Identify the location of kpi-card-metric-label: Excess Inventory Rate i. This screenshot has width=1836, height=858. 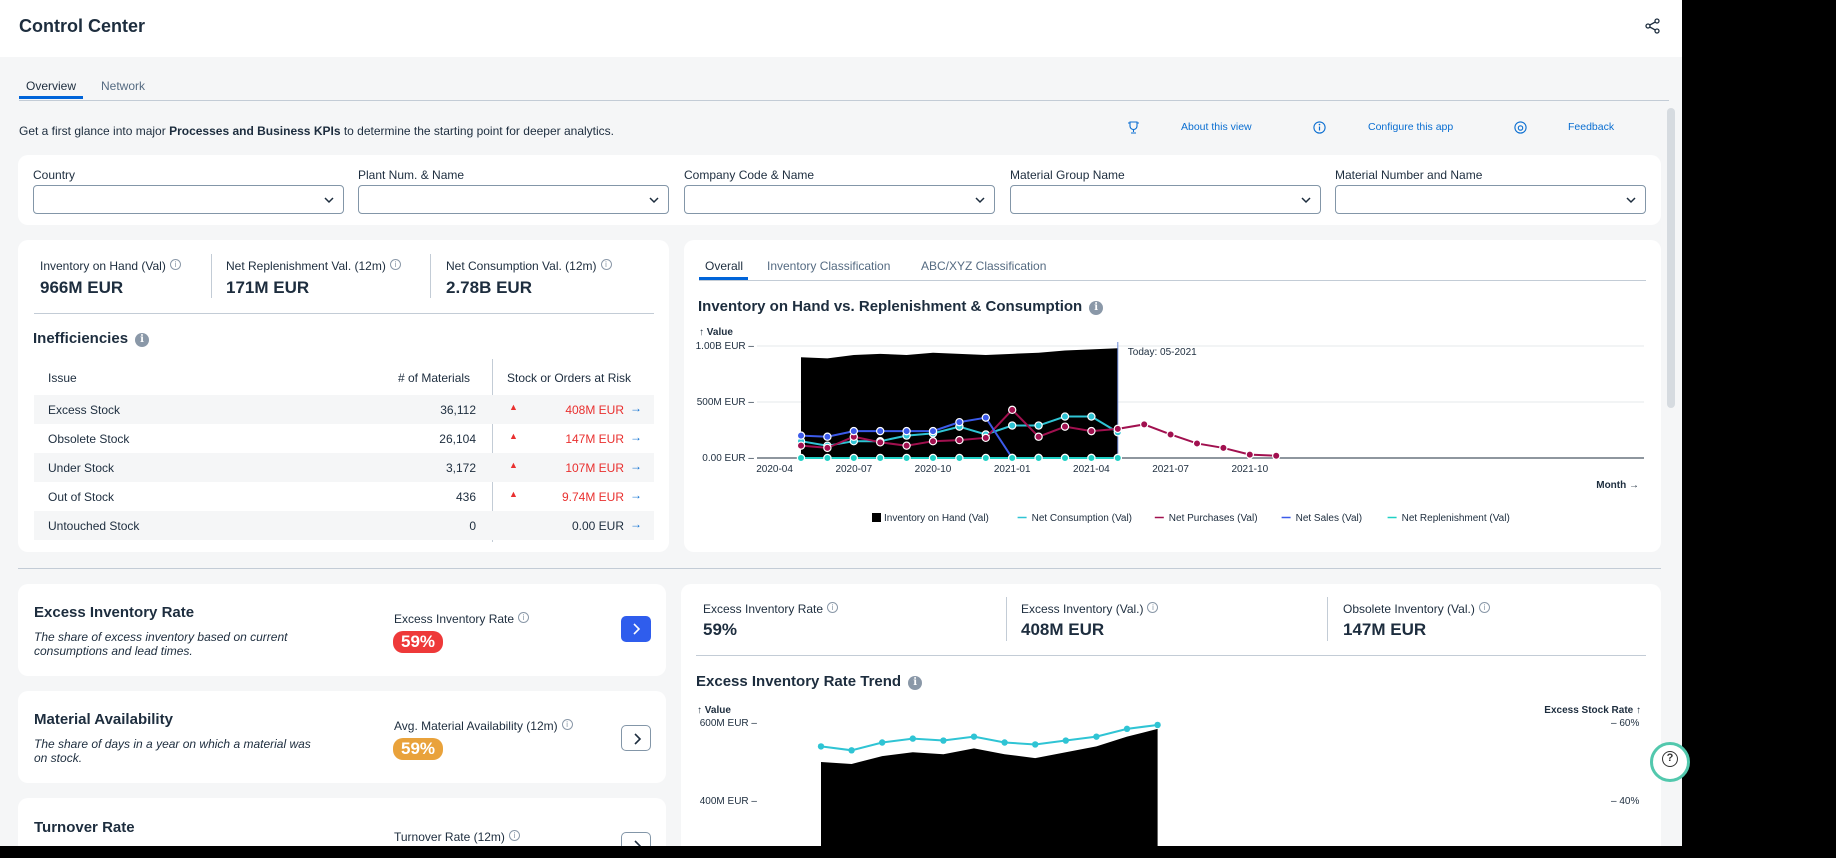
(462, 619).